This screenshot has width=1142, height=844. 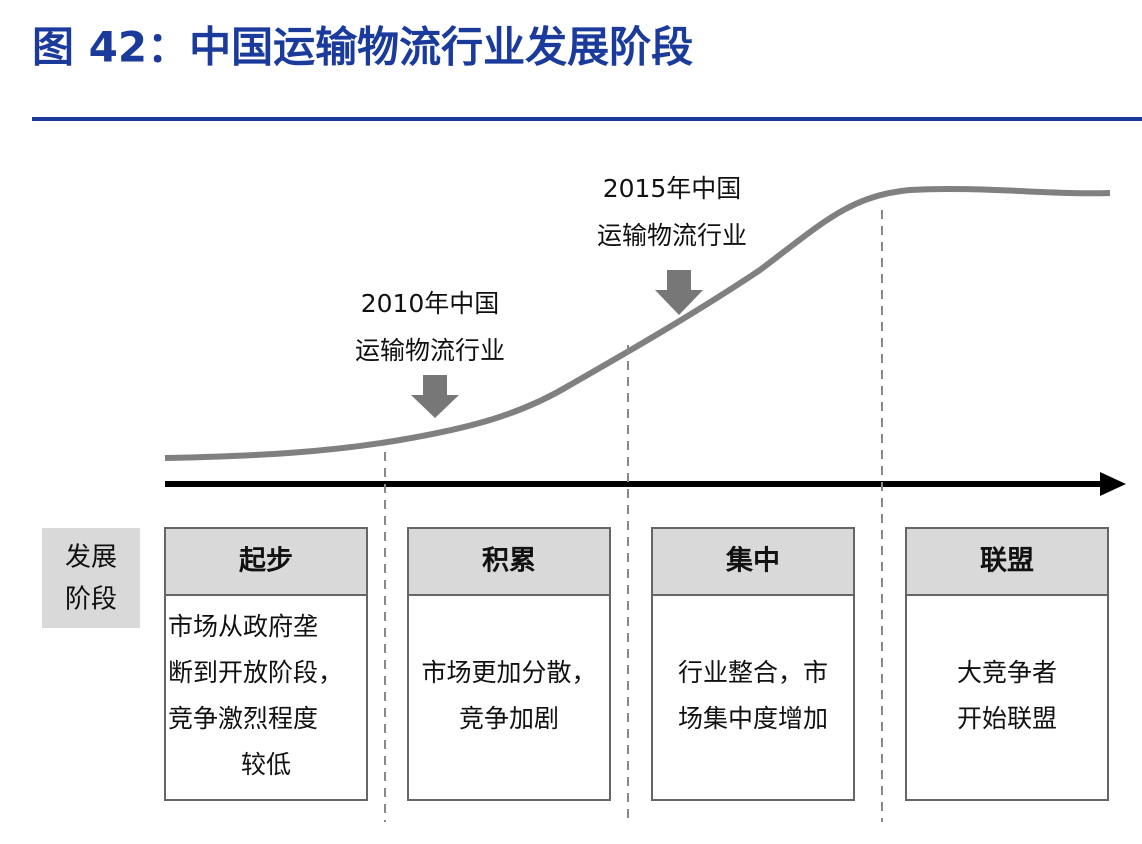 I want to click on title: 图 42：中国运输物流行业发展阶段, so click(x=362, y=47).